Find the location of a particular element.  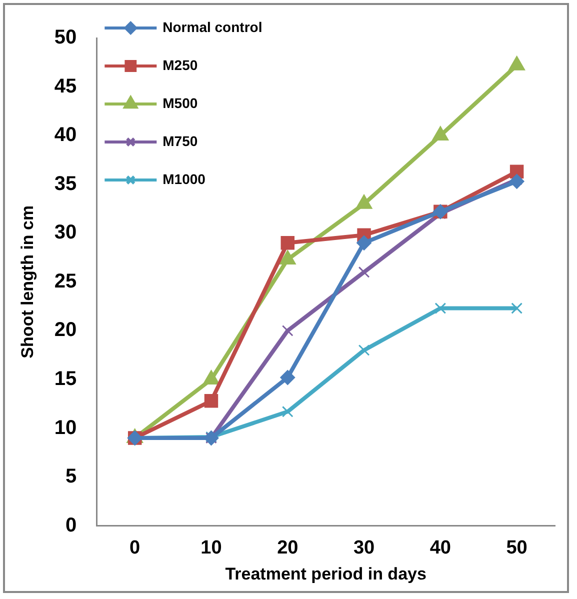

y-axis-title: Shoot length in cm is located at coordinates (27, 281).